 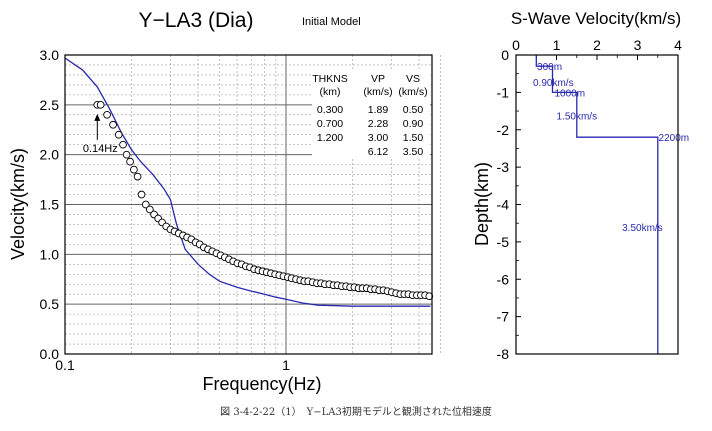 I want to click on right-y-tick-label: -2, so click(x=503, y=130).